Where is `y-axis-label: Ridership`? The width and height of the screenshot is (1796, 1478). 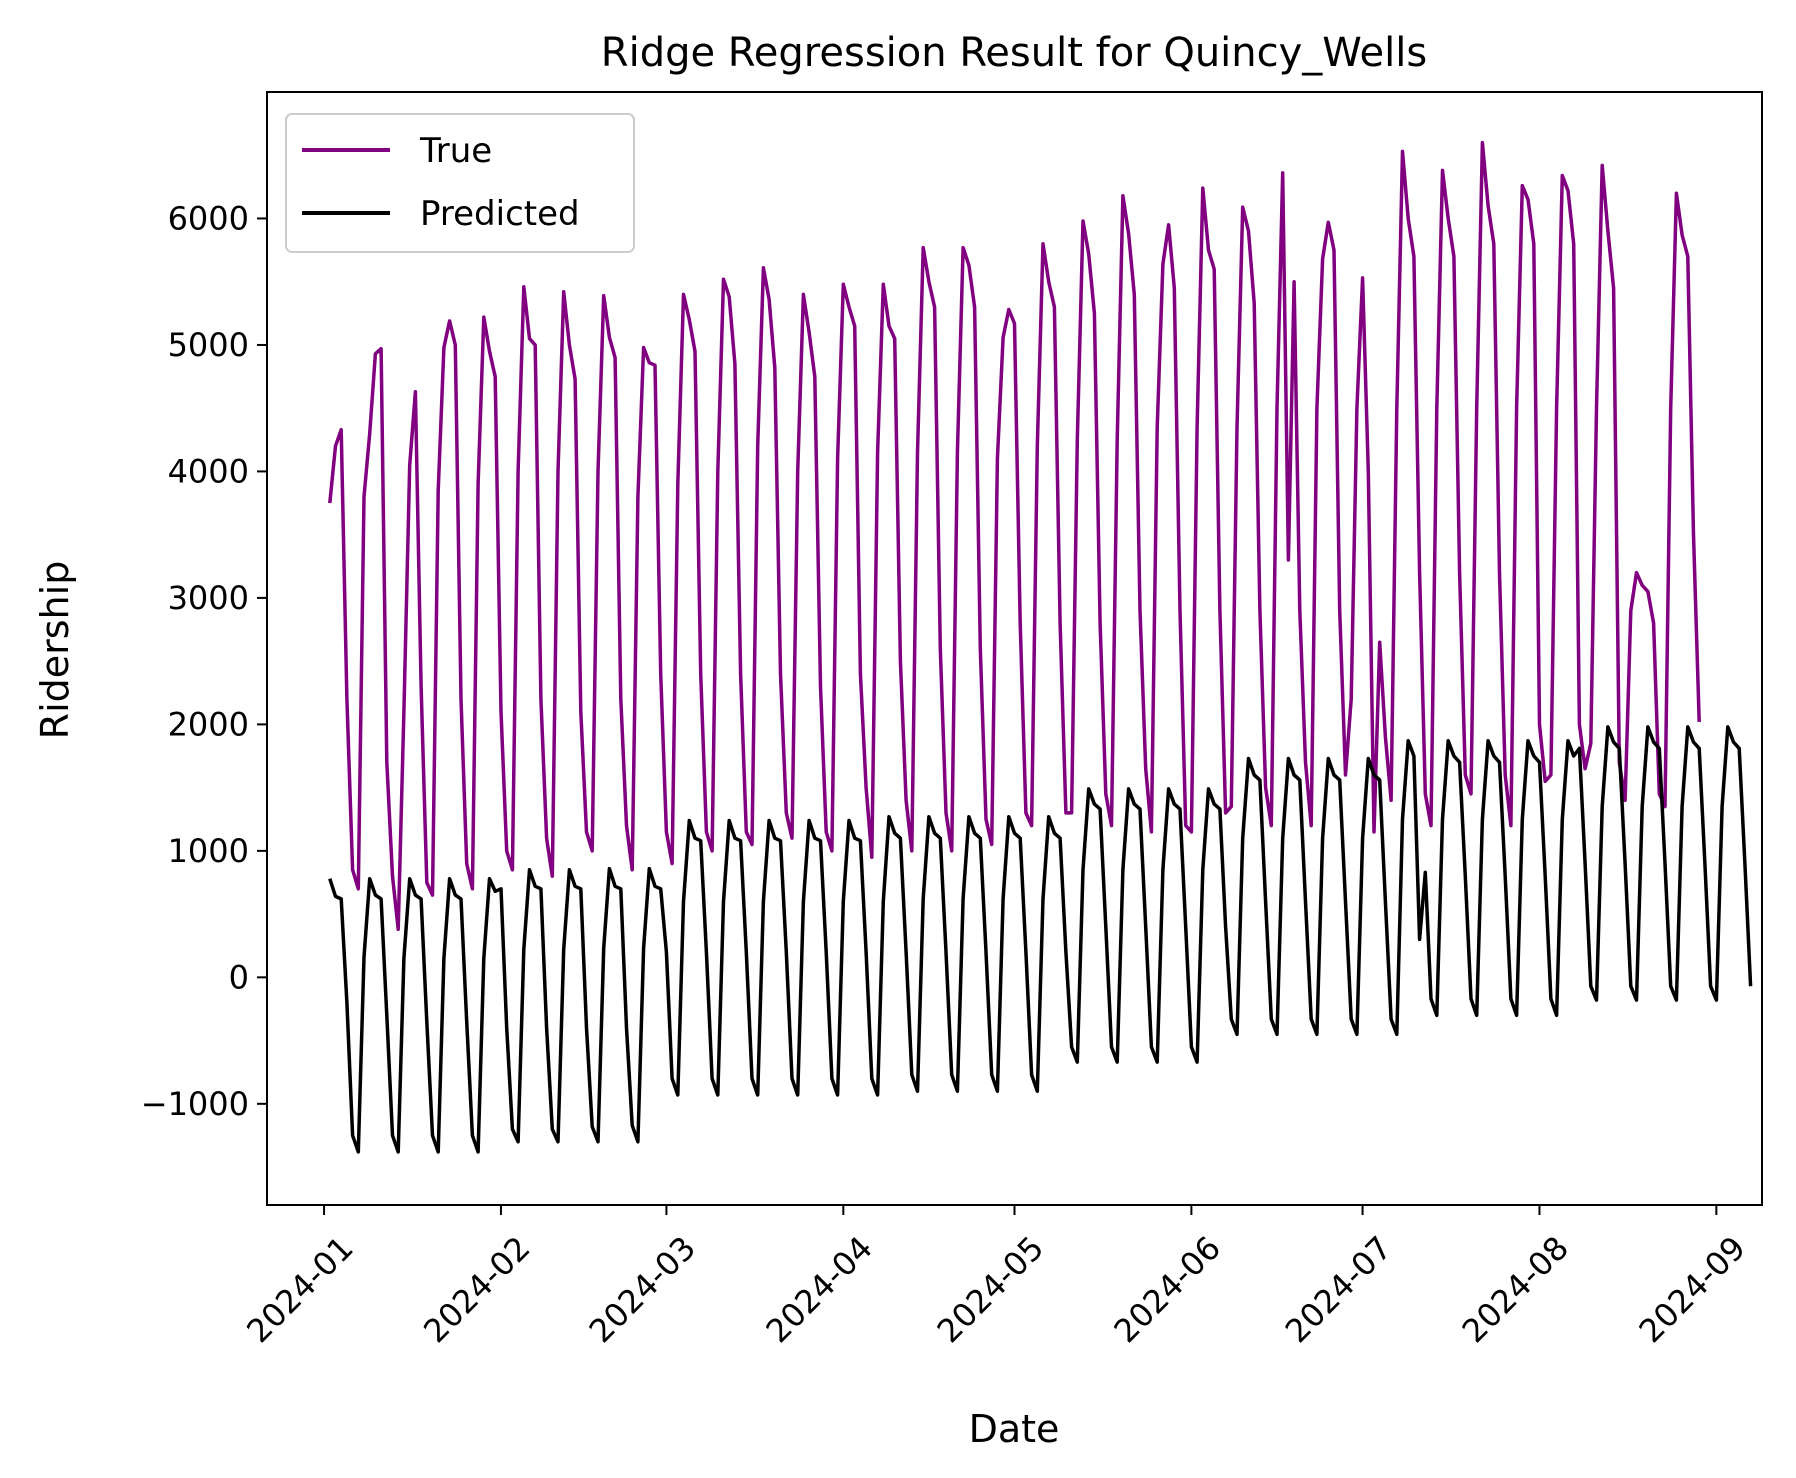
y-axis-label: Ridership is located at coordinates (55, 650).